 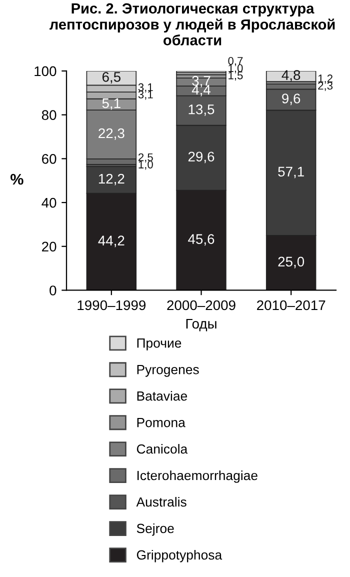 I want to click on data-label: 45,6, so click(x=201, y=240).